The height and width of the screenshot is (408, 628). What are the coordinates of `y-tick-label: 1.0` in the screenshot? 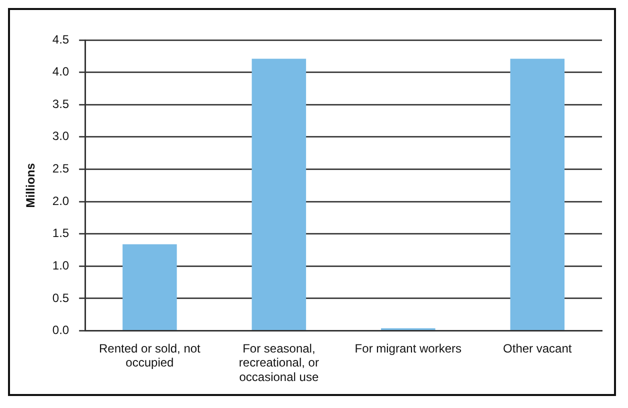 It's located at (61, 265).